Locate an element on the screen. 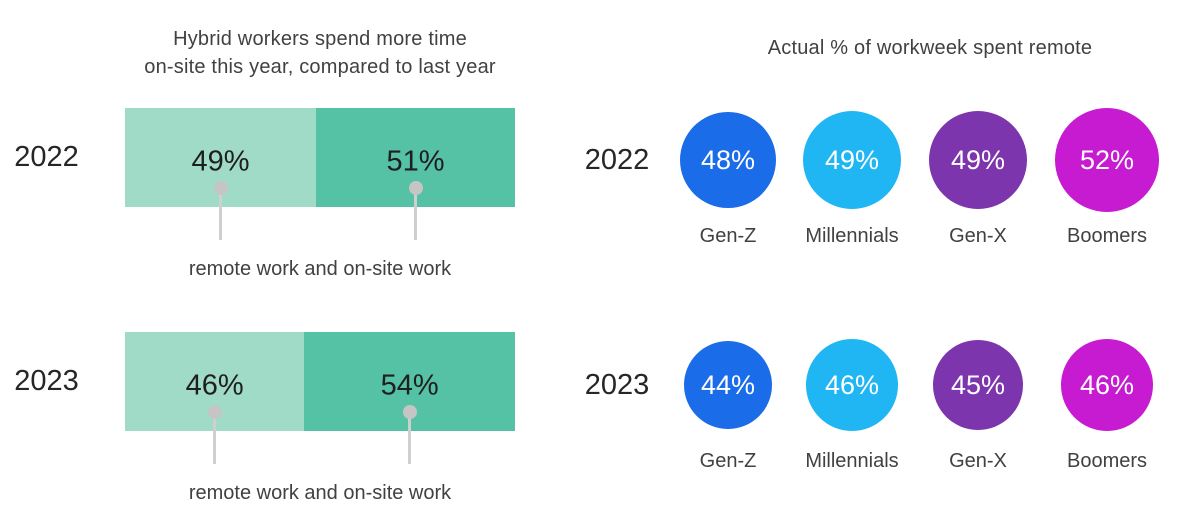  bubble-value-label: 52% is located at coordinates (1107, 159).